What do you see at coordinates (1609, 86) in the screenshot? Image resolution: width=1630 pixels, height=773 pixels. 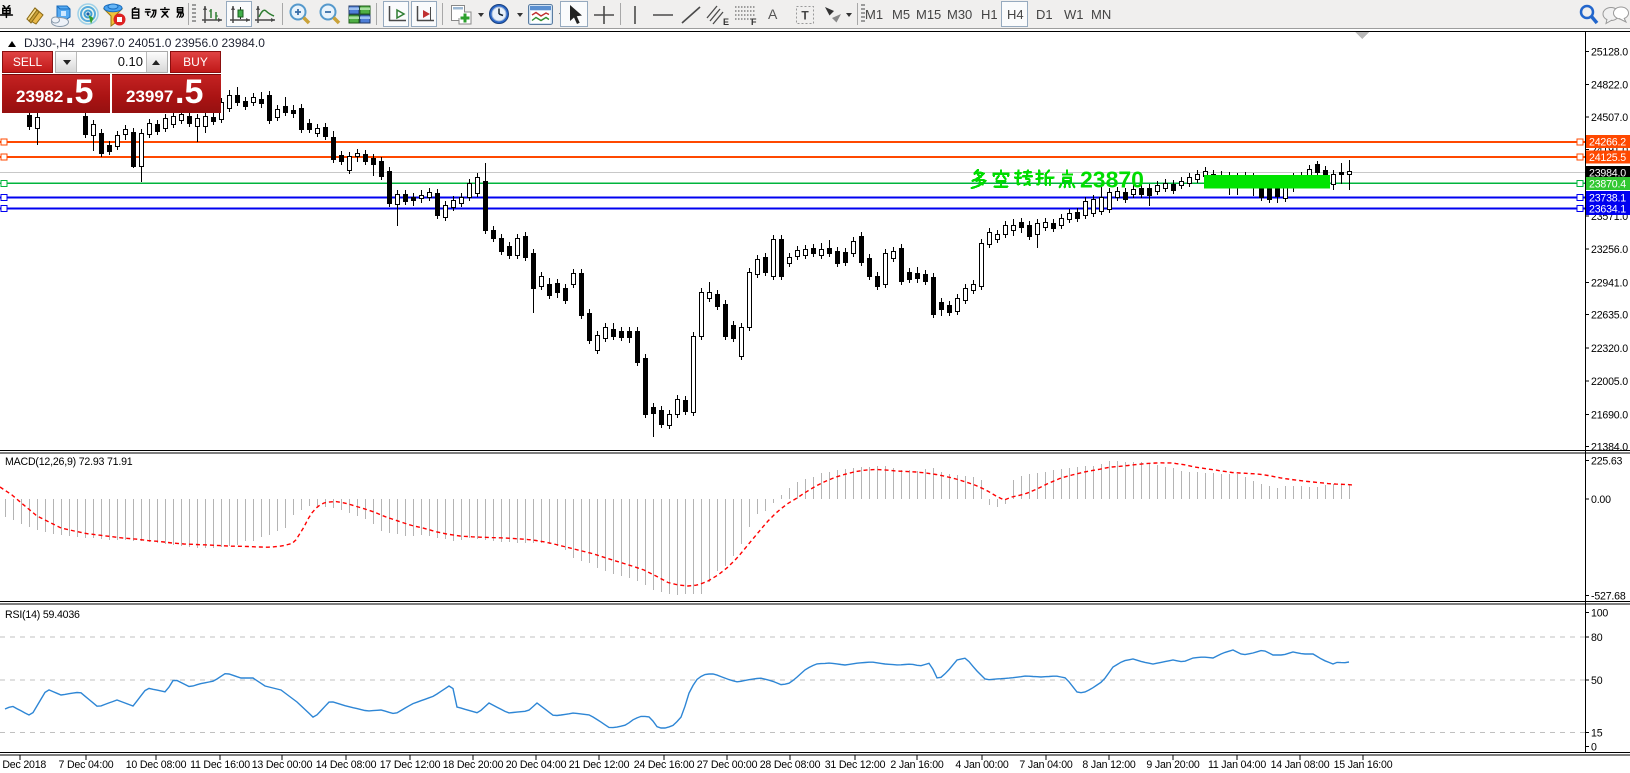 I see `svg-text: 24822.0` at bounding box center [1609, 86].